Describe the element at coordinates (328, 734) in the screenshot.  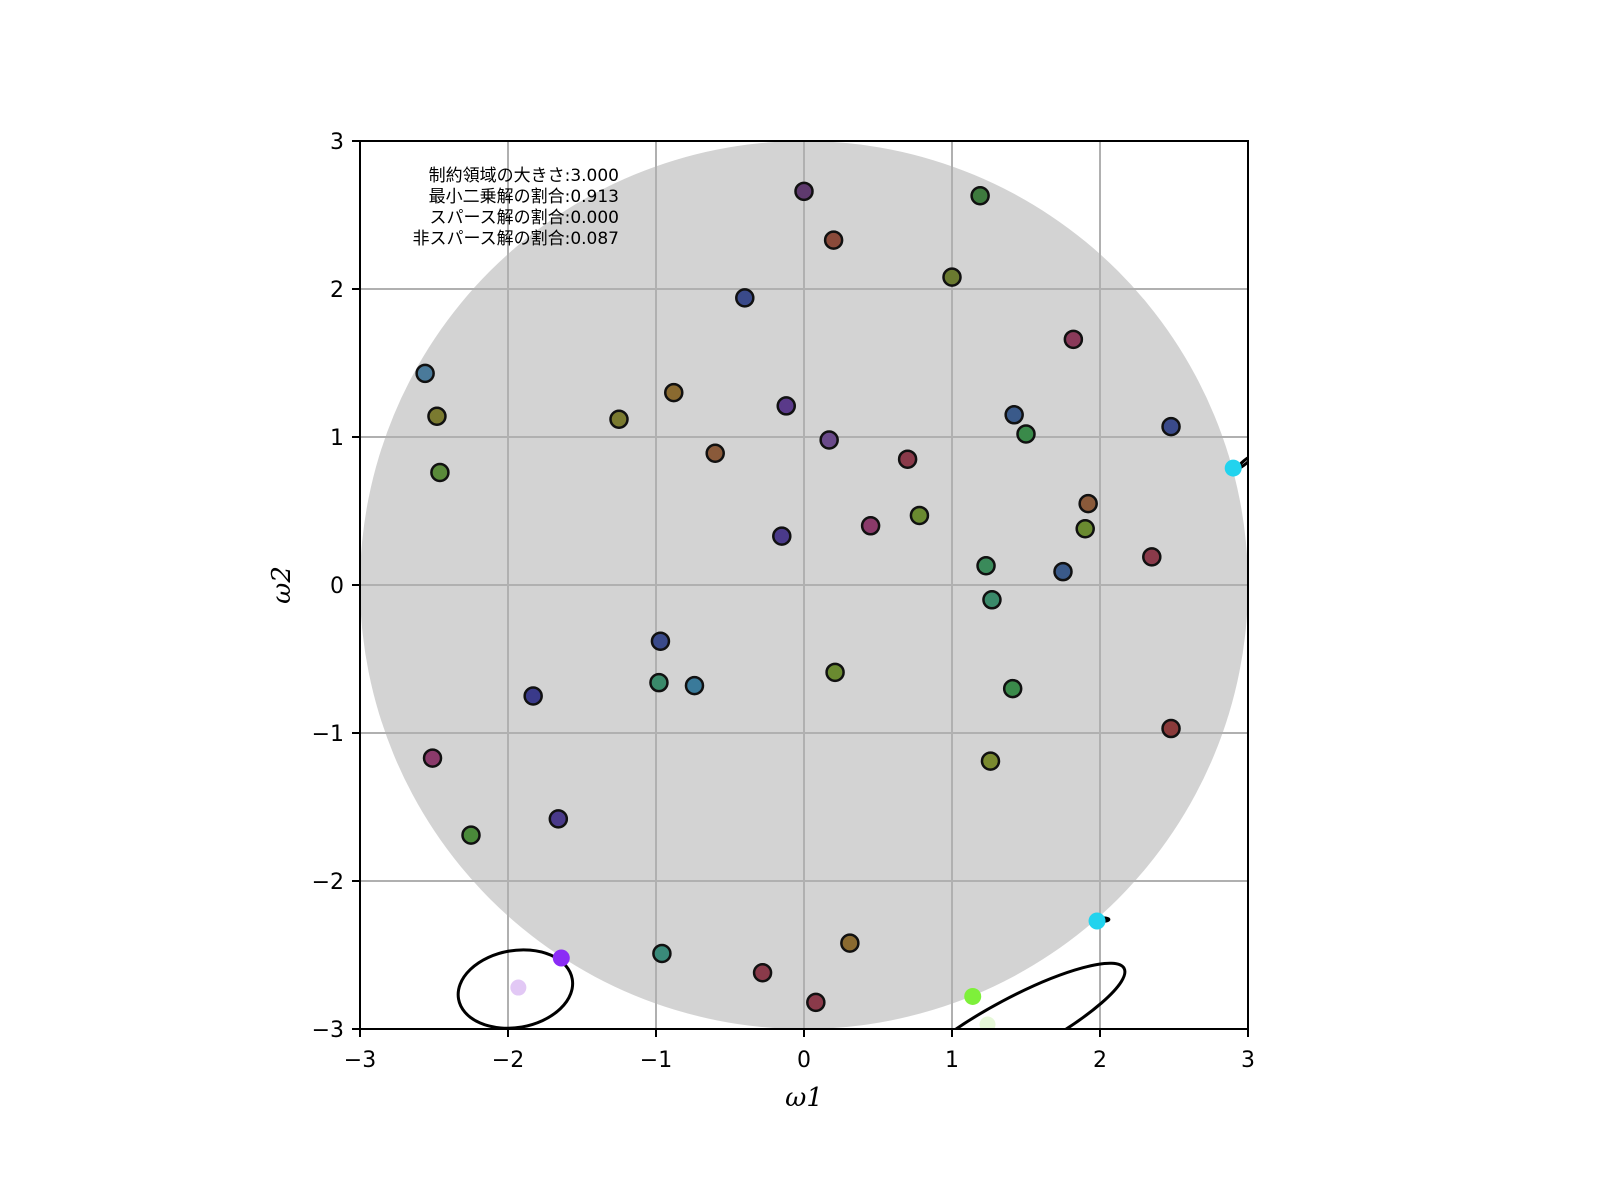
I see `y-tick-label: −1` at that location.